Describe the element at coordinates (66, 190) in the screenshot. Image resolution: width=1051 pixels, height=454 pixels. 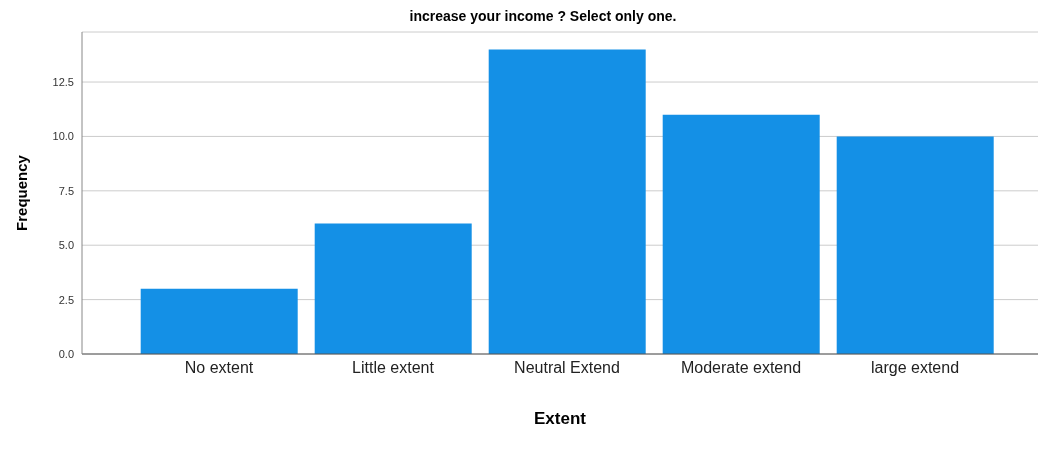
I see `y-tick-label: 7.5` at that location.